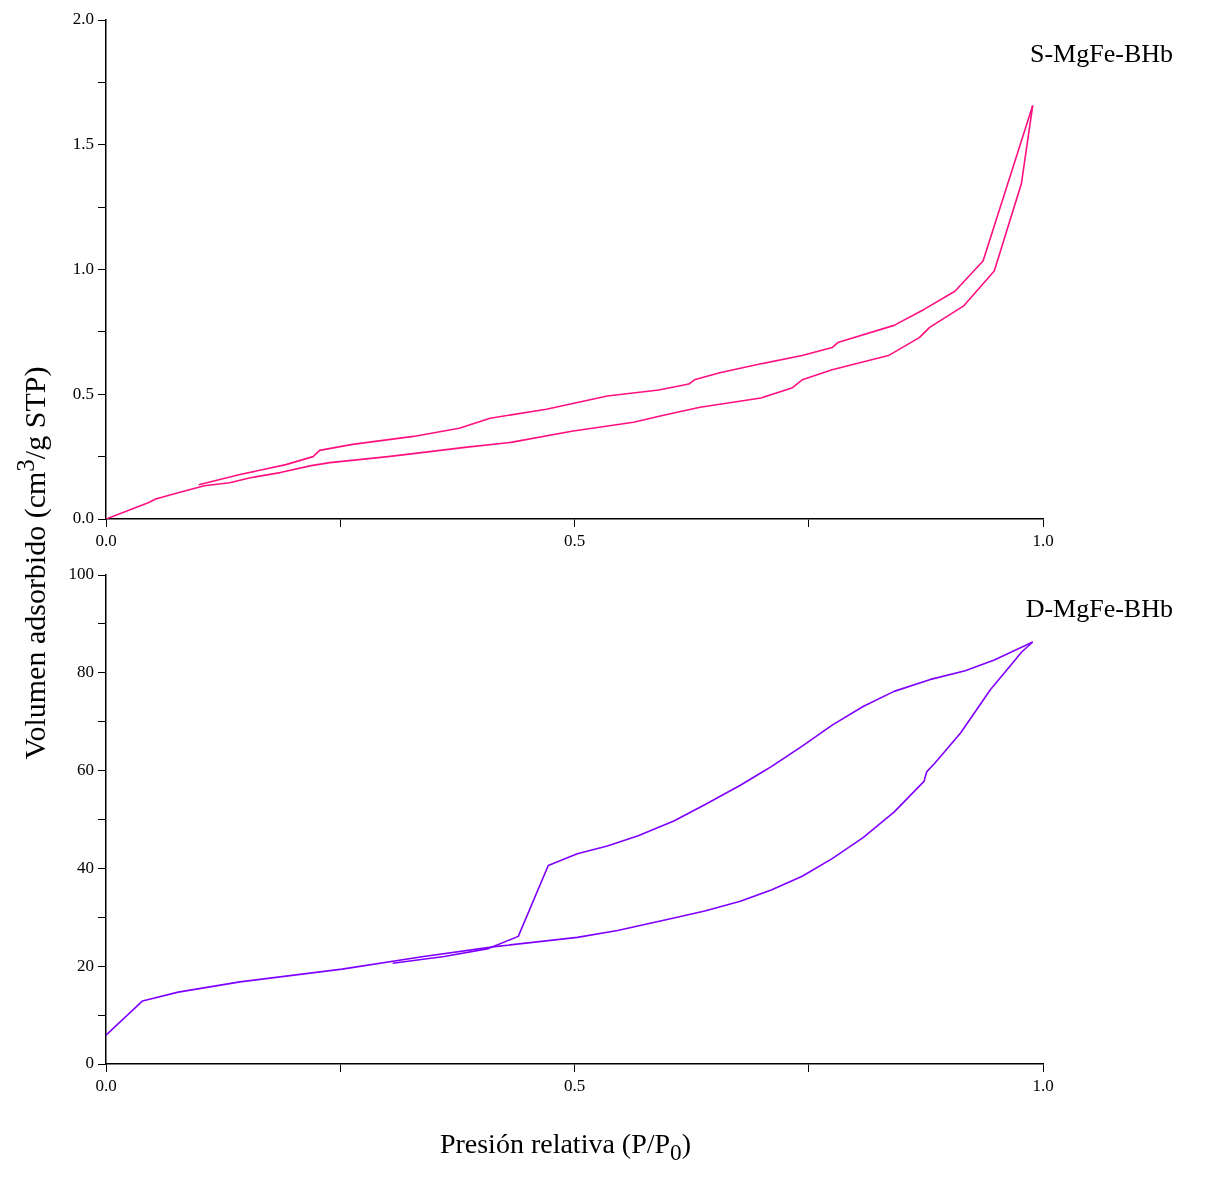  I want to click on y-tick-label: 100, so click(81, 574).